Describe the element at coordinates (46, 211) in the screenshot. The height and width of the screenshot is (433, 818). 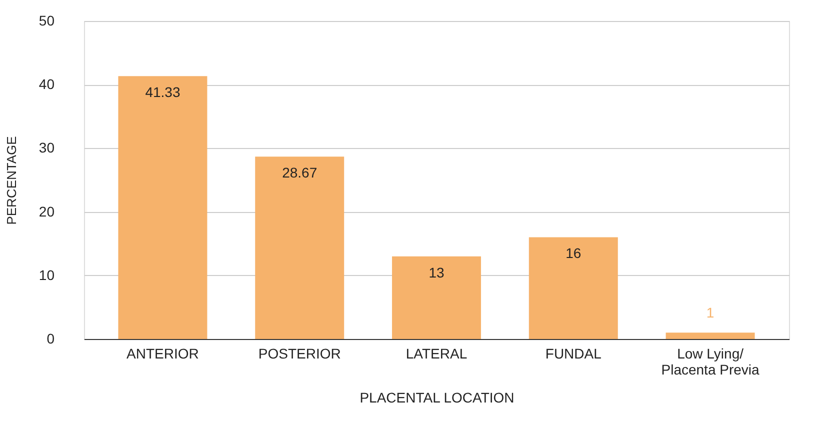
I see `y-tick-label: 20` at that location.